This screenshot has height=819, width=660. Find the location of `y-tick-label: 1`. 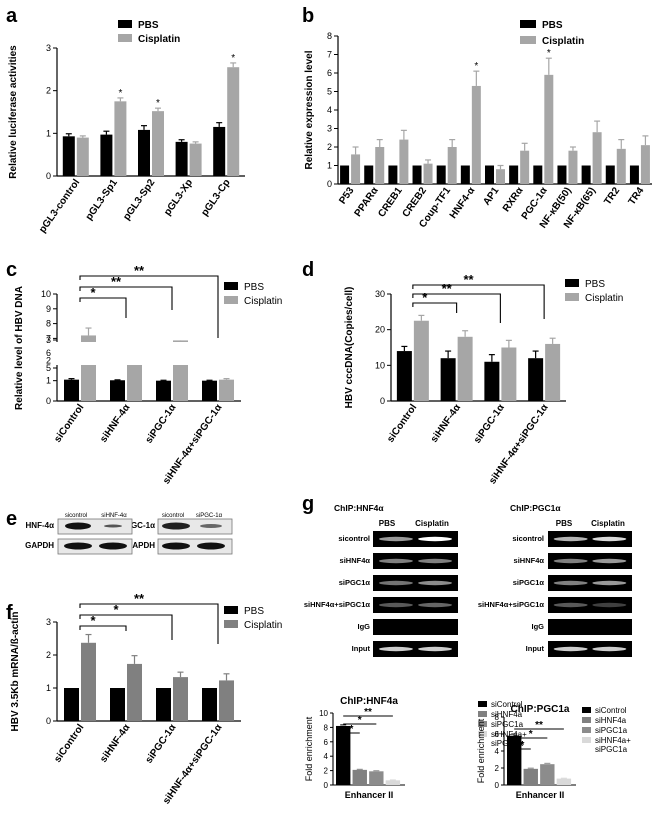

y-tick-label: 1 is located at coordinates (329, 166).